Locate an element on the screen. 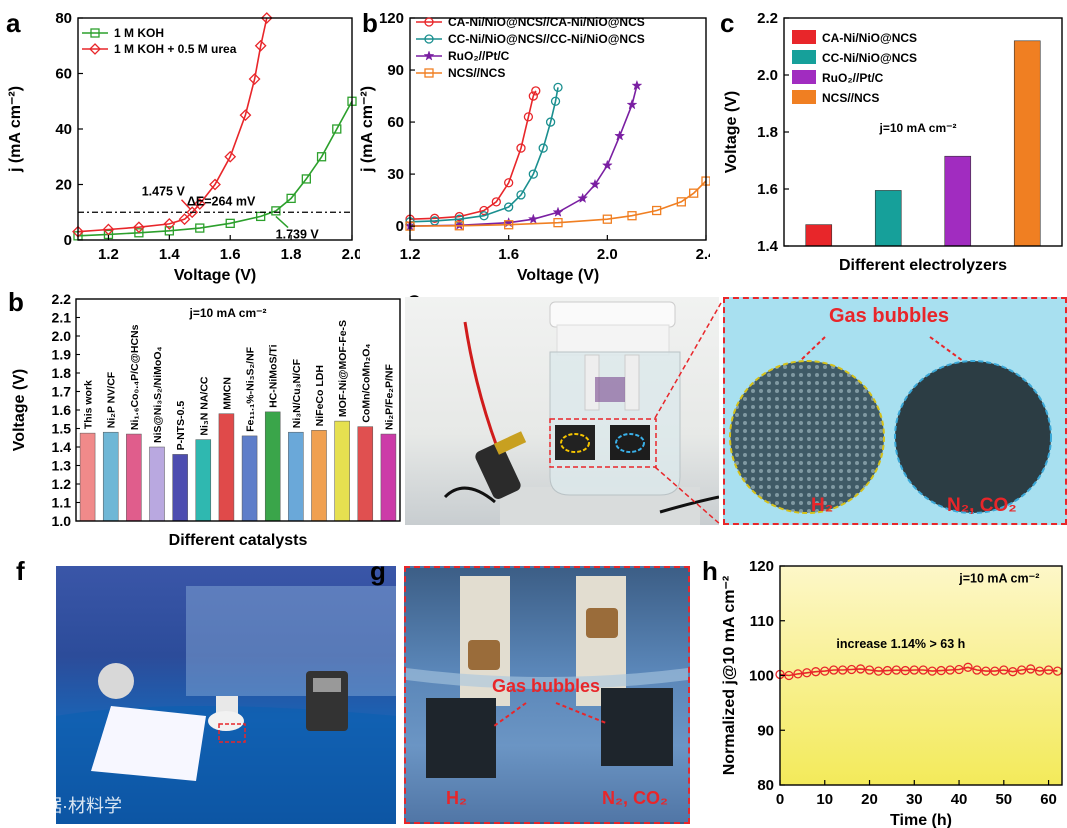 This screenshot has height=828, width=1067. y-tick-label: 1.0 is located at coordinates (62, 521).